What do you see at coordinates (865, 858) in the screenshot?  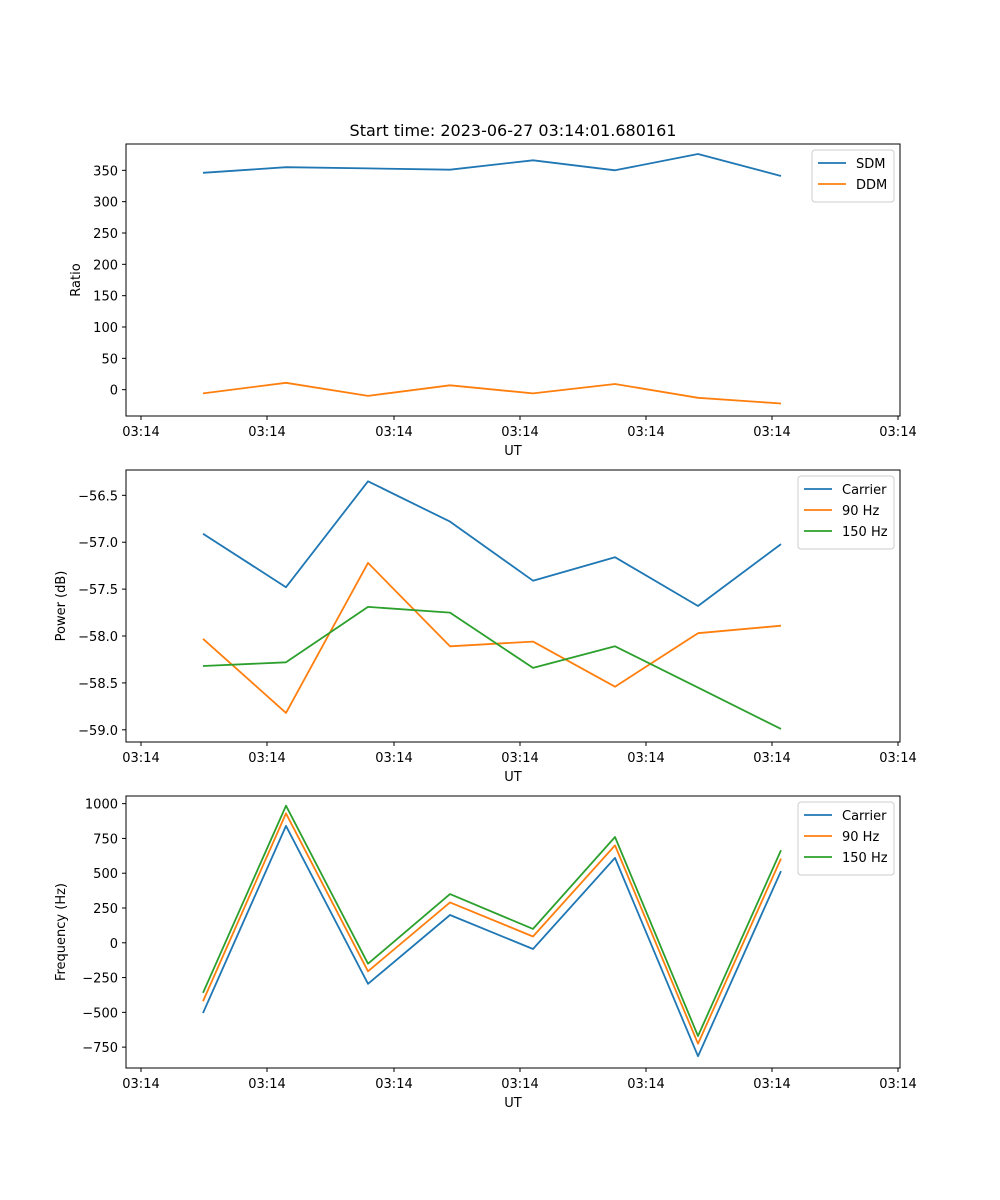 I see `frequency-legend-label: 150 Hz` at bounding box center [865, 858].